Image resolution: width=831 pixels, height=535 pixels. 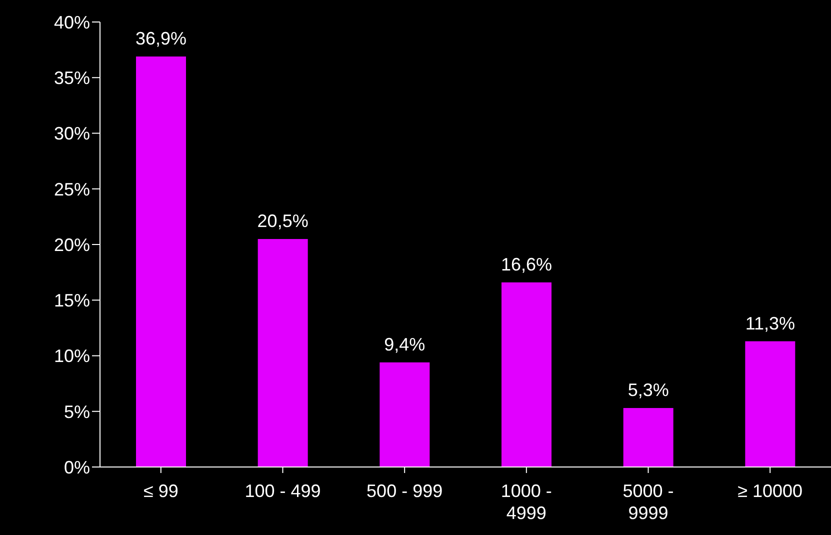 I want to click on y-tick-label: 0%, so click(x=77, y=467).